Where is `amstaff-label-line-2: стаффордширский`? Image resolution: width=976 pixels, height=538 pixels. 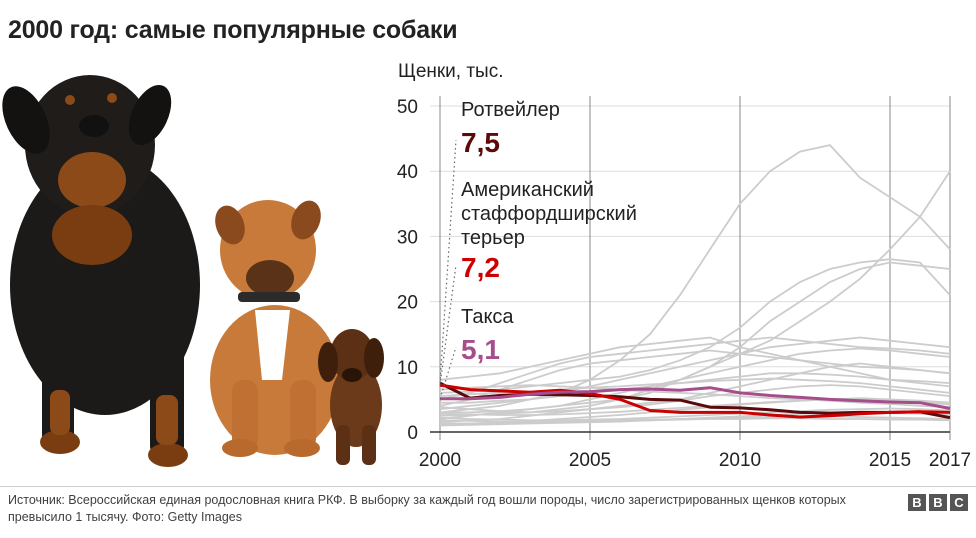 amstaff-label-line-2: стаффордширский is located at coordinates (549, 214).